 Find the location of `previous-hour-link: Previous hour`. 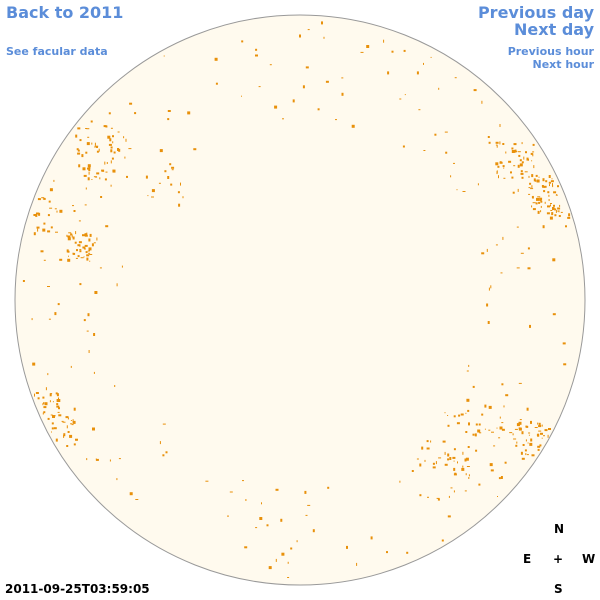

previous-hour-link: Previous hour is located at coordinates (550, 51).